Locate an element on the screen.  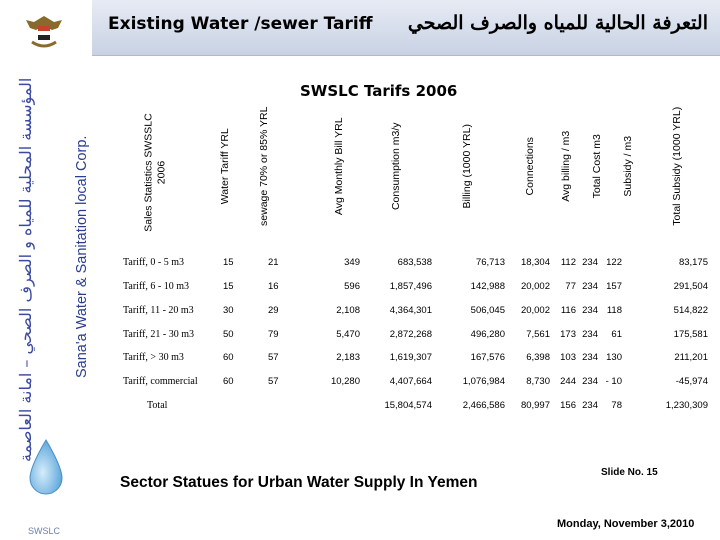
column-header: Billing (1000 YRL) is located at coordinates (466, 166).